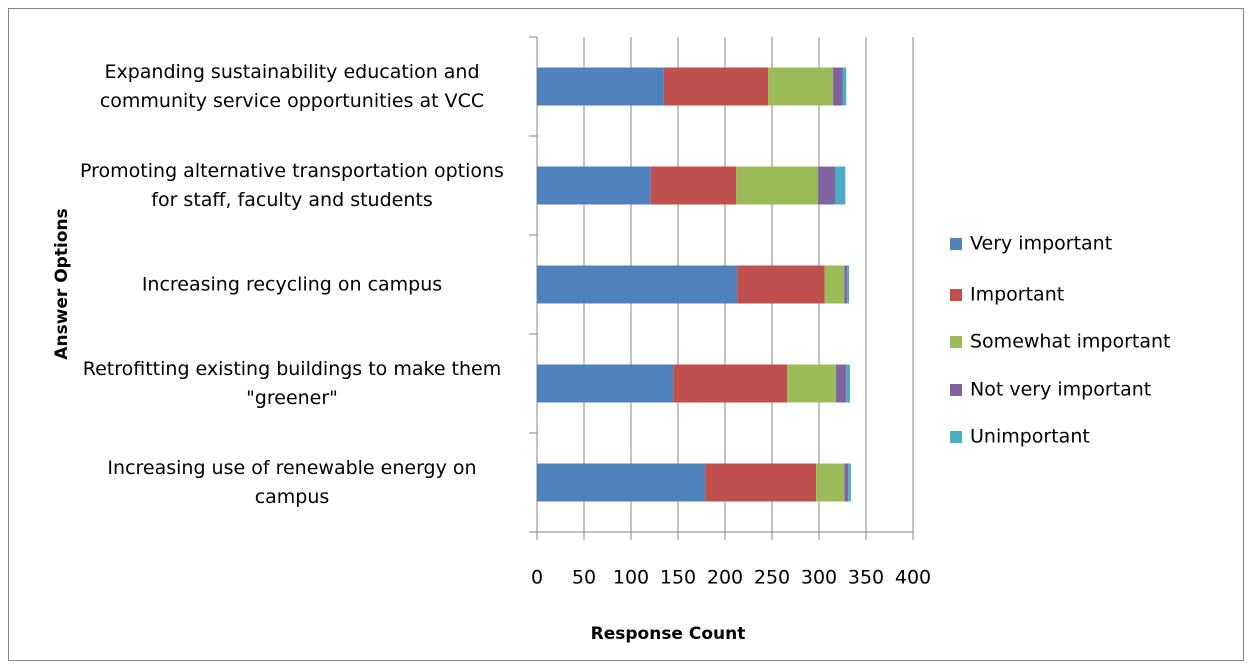 The image size is (1252, 669). What do you see at coordinates (913, 578) in the screenshot?
I see `x-tick-label: 400` at bounding box center [913, 578].